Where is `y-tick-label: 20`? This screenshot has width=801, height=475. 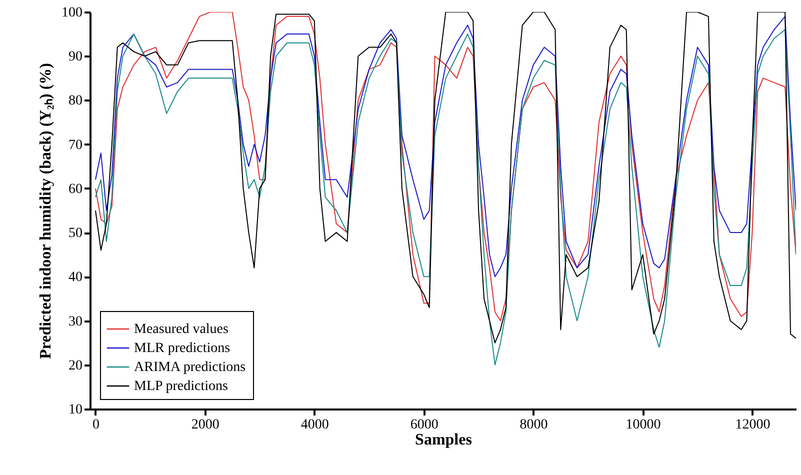
y-tick-label: 20 is located at coordinates (75, 366).